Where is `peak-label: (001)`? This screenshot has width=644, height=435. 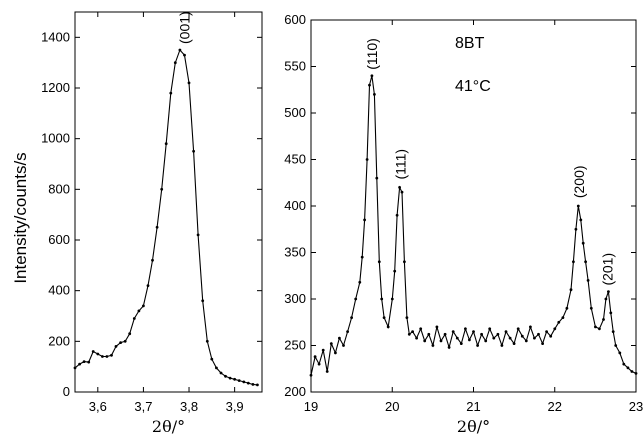
peak-label: (001) is located at coordinates (184, 27).